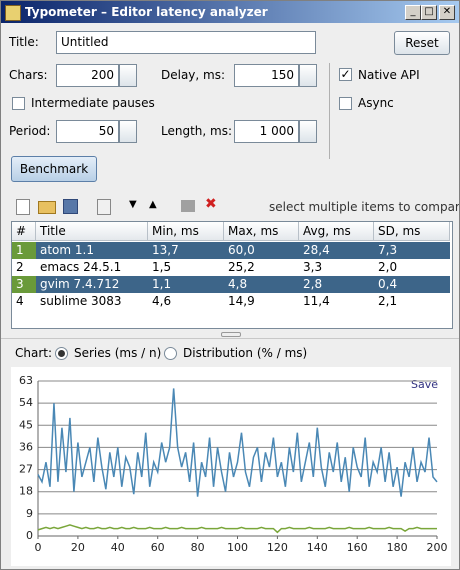 The height and width of the screenshot is (570, 460). What do you see at coordinates (447, 12) in the screenshot?
I see `close-button: ✕` at bounding box center [447, 12].